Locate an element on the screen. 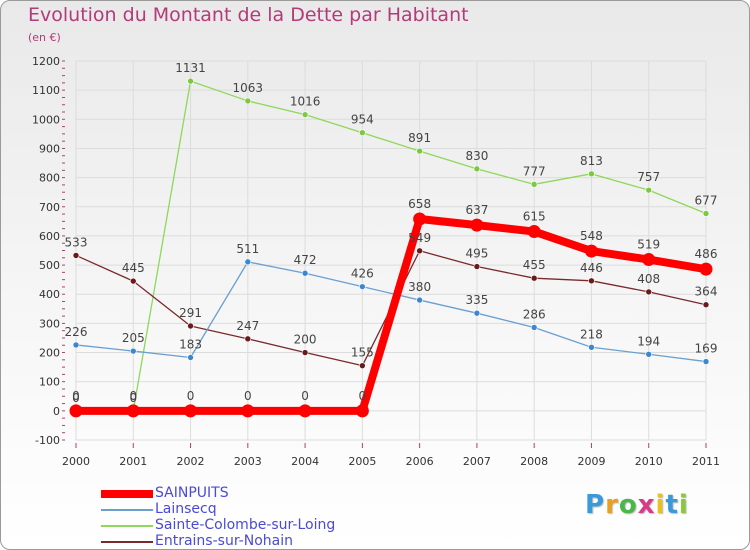 The height and width of the screenshot is (550, 750). data-label: 519 is located at coordinates (648, 245).